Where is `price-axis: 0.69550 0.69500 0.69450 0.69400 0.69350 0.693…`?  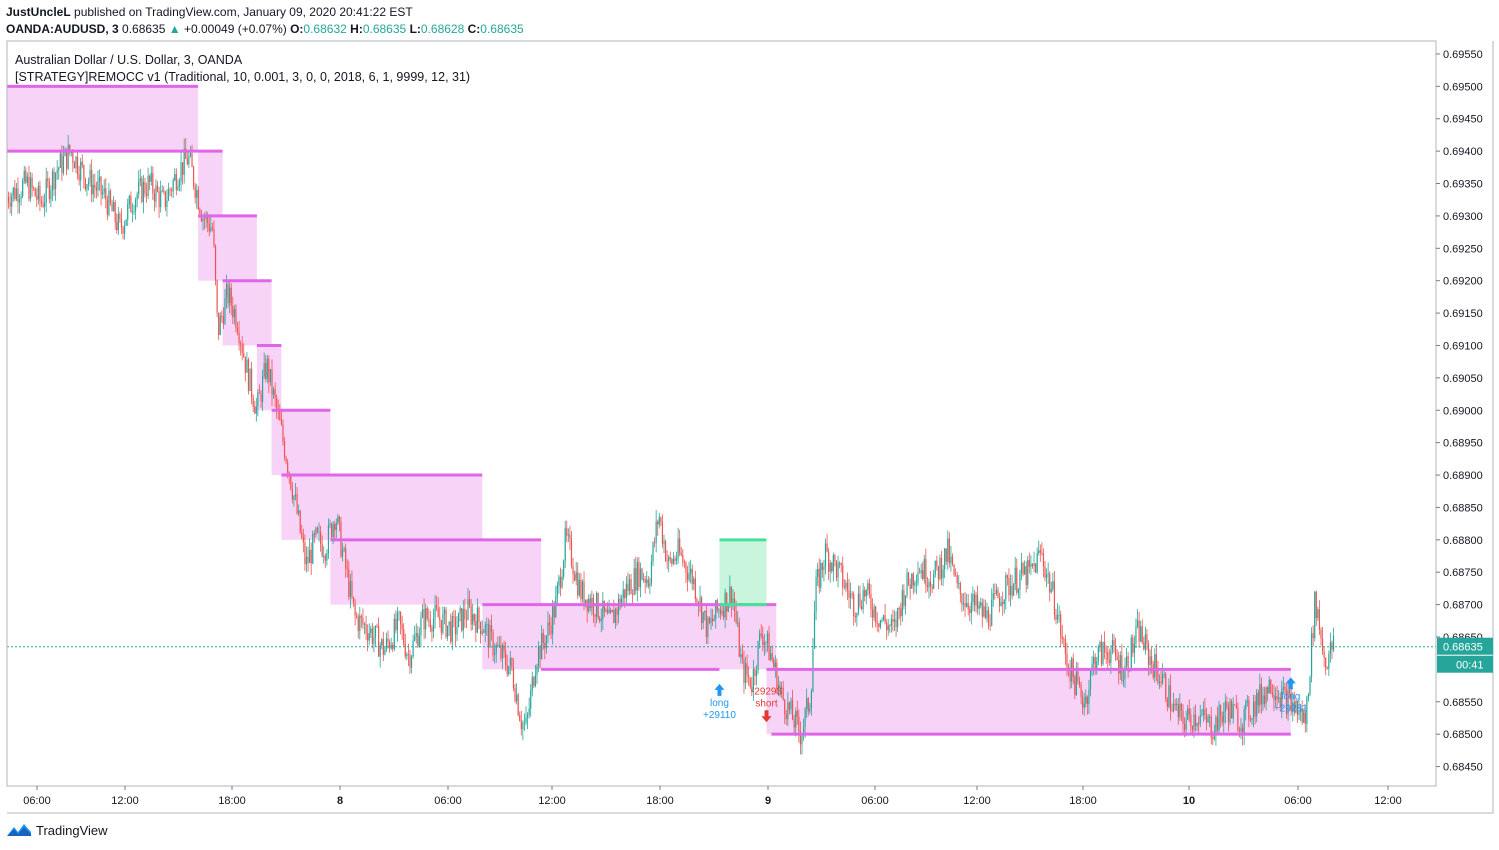
price-axis: 0.69550 0.69500 0.69450 0.69400 0.69350 0.693… is located at coordinates (1464, 411).